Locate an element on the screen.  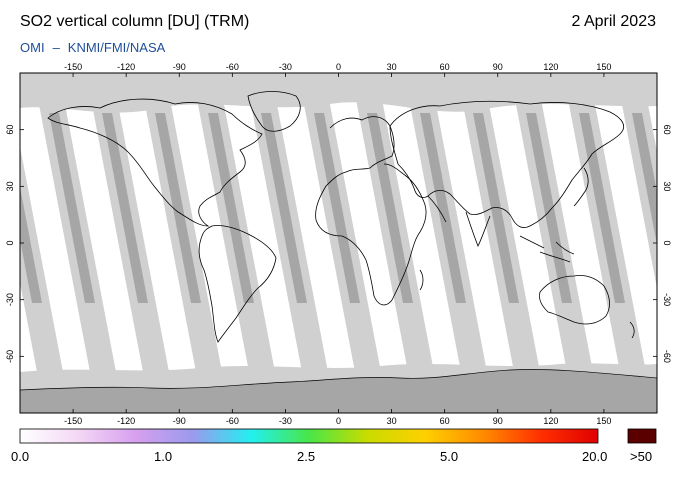
latitude-tick-label-left: -30 is located at coordinates (10, 299).